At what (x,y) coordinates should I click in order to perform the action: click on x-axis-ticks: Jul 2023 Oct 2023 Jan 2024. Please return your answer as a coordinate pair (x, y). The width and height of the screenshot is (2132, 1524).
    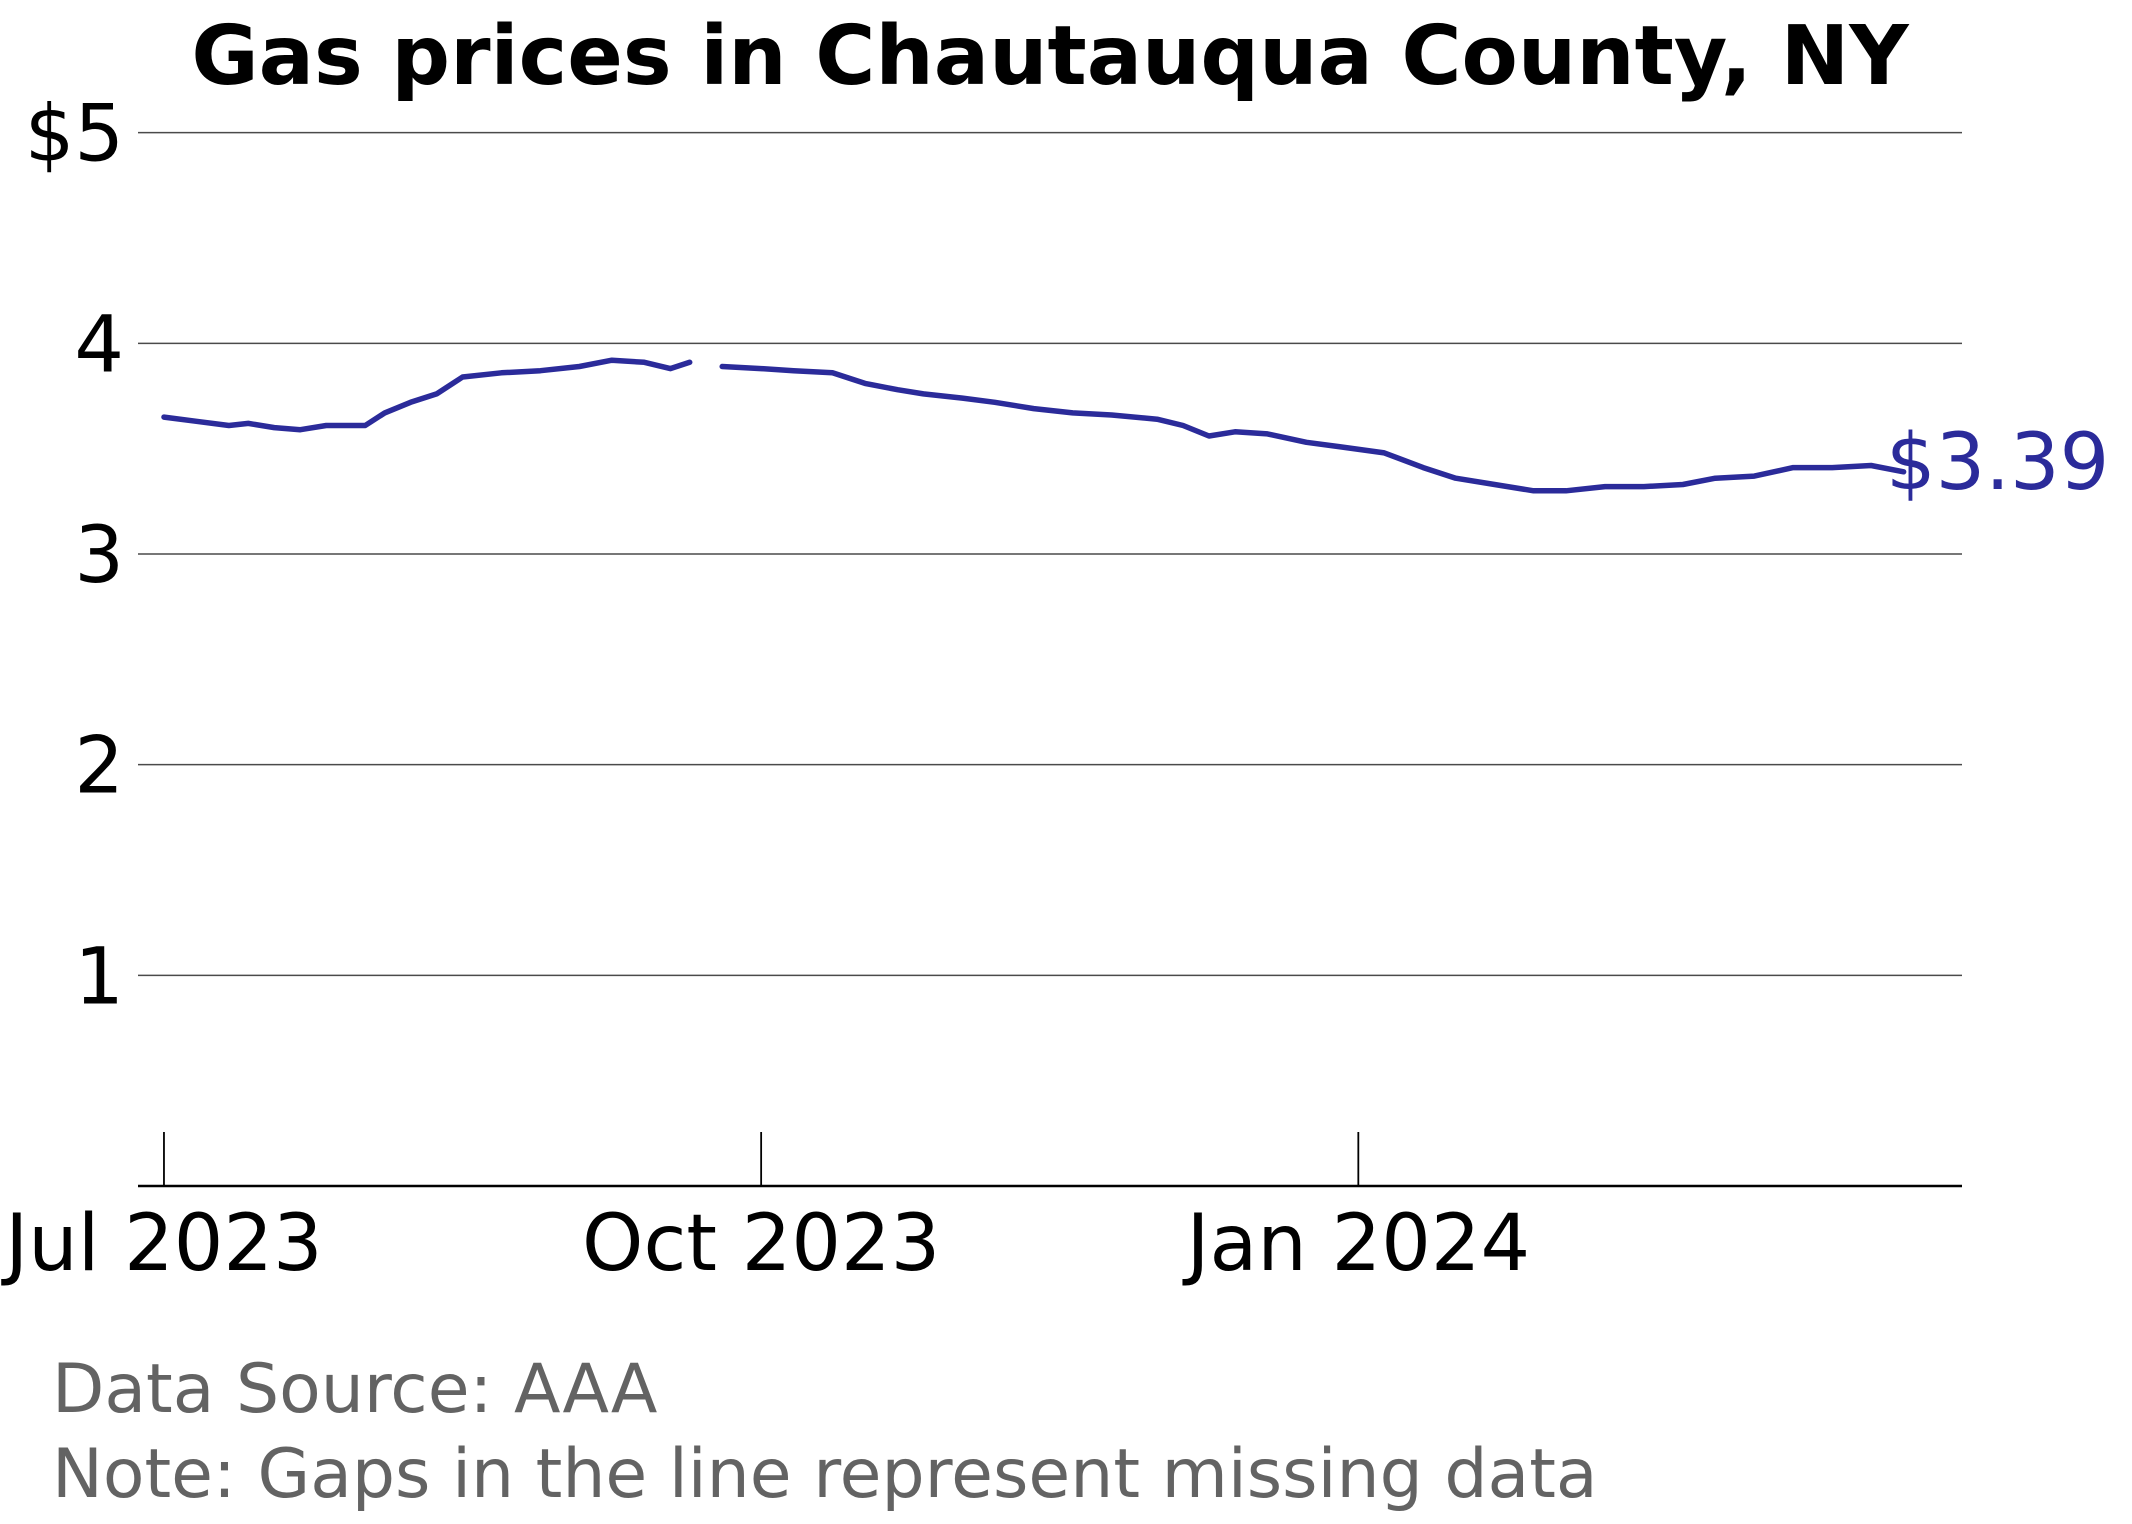
    Looking at the image, I should click on (765, 1210).